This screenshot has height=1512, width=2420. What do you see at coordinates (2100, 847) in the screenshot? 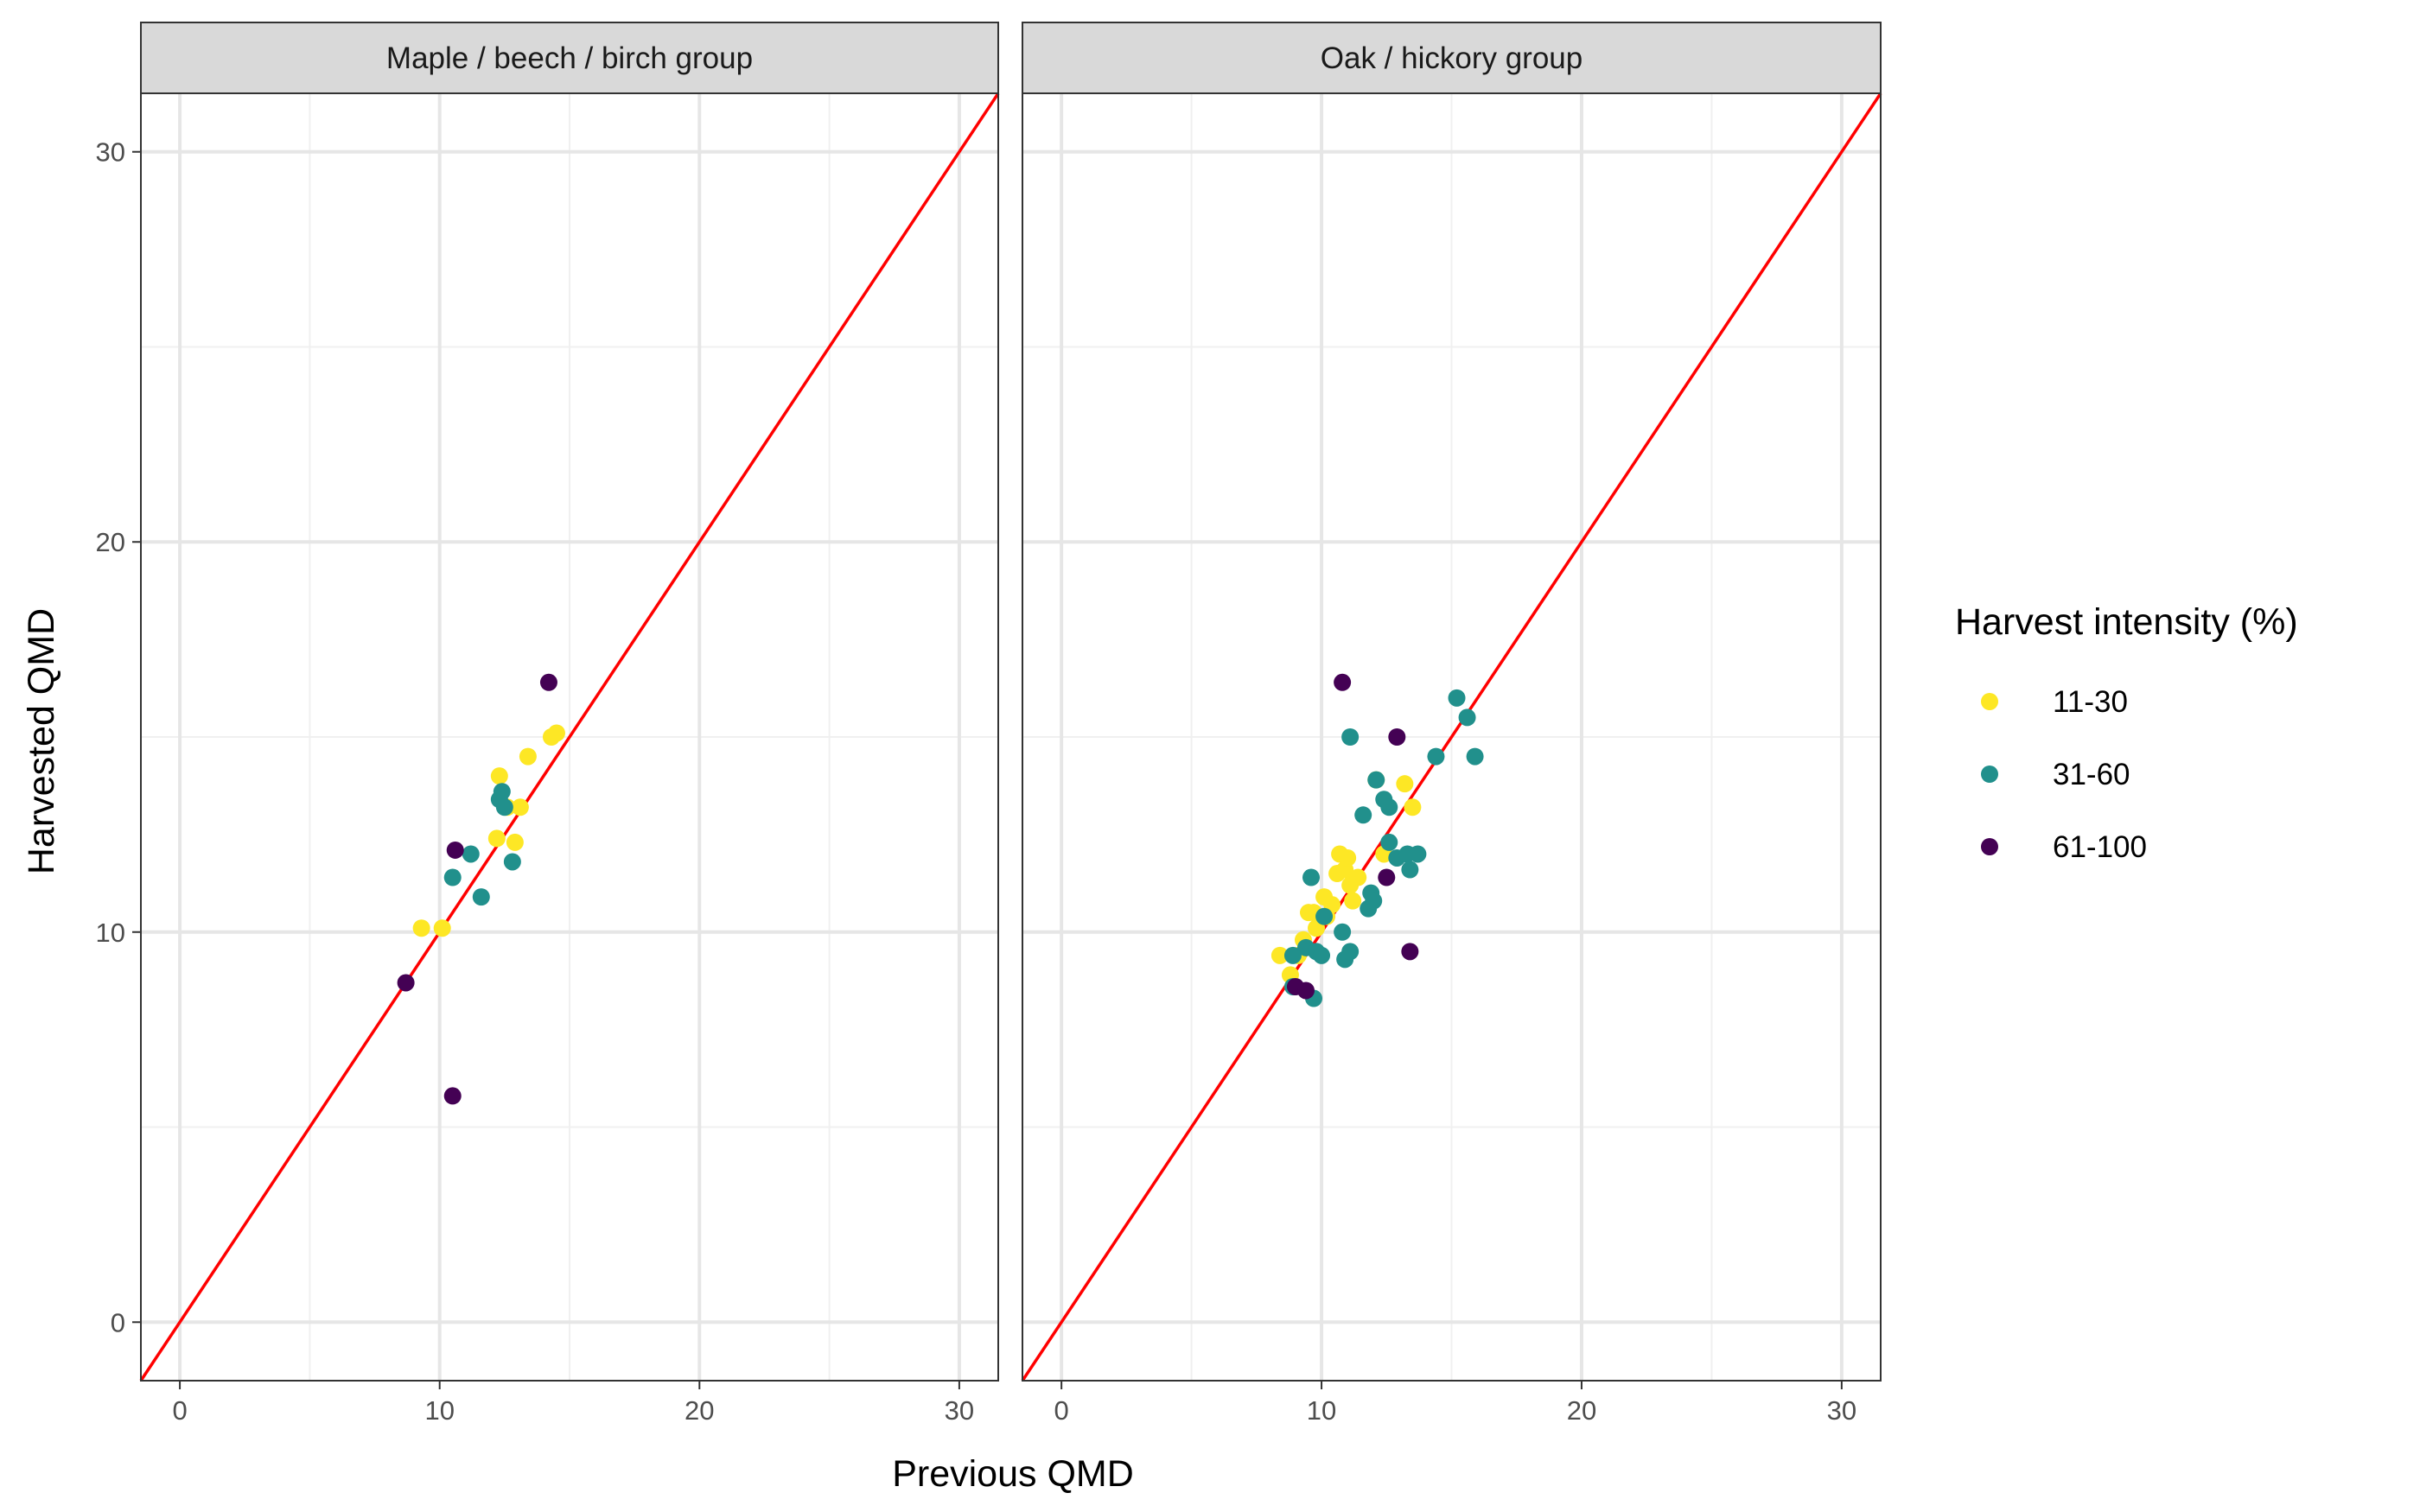
I see `legend-label: 61-100` at bounding box center [2100, 847].